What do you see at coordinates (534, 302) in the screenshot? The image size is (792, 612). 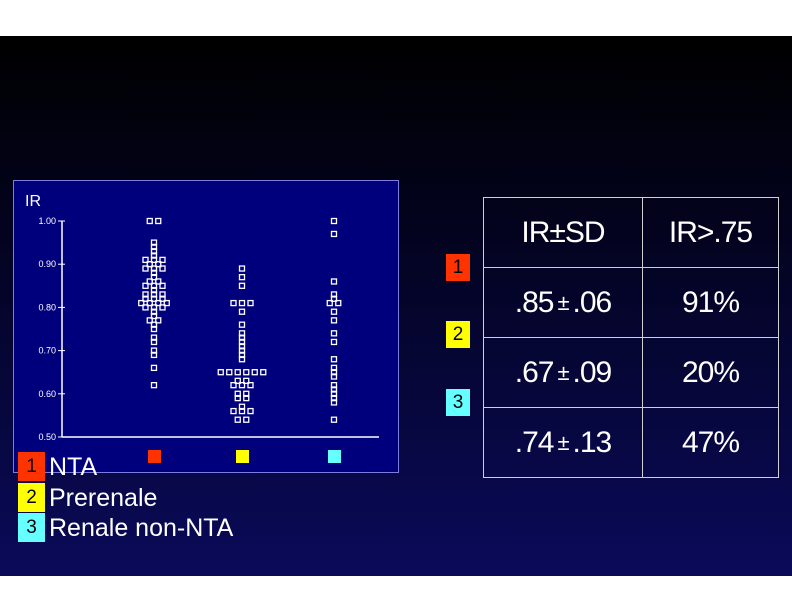 I see `mean-value: .85` at bounding box center [534, 302].